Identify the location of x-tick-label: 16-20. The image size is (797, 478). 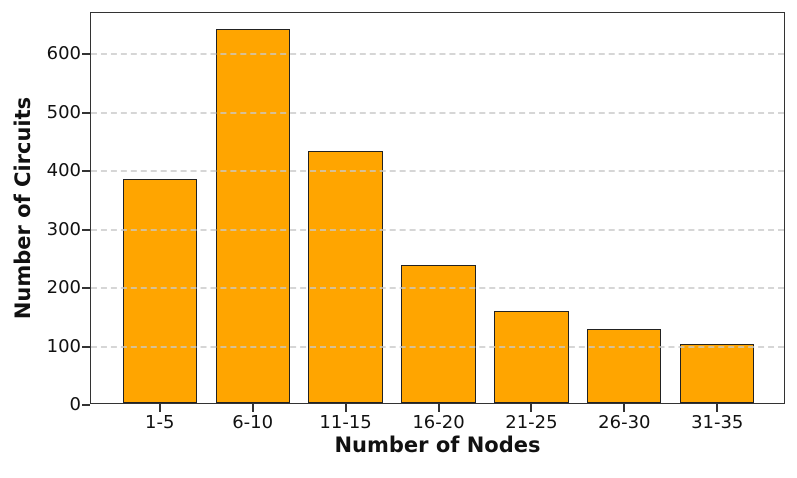
(438, 422).